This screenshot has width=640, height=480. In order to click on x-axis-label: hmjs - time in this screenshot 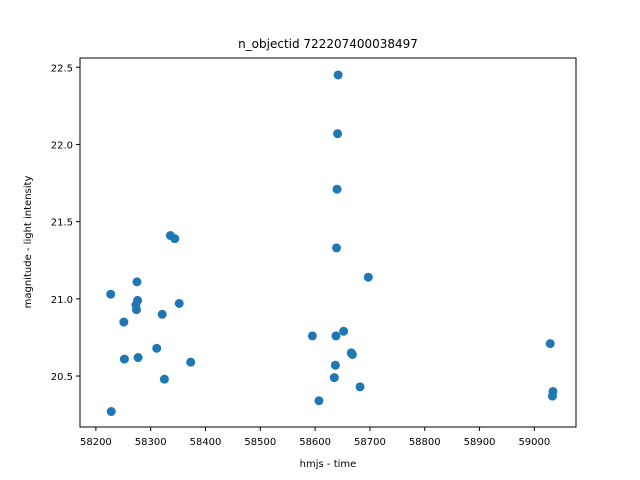, I will do `click(328, 464)`.